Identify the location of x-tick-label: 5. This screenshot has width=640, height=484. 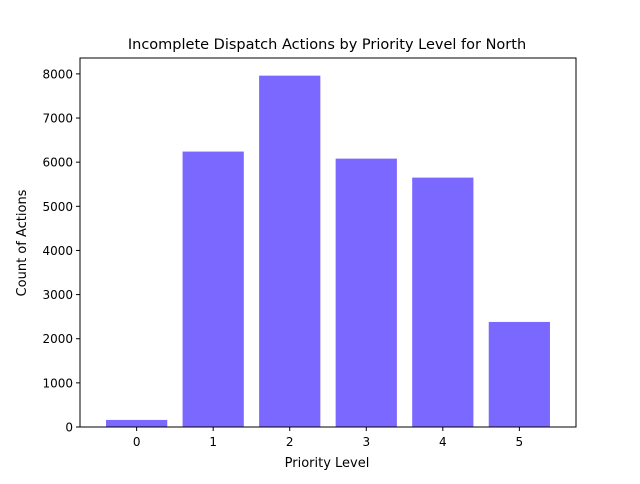
(520, 442).